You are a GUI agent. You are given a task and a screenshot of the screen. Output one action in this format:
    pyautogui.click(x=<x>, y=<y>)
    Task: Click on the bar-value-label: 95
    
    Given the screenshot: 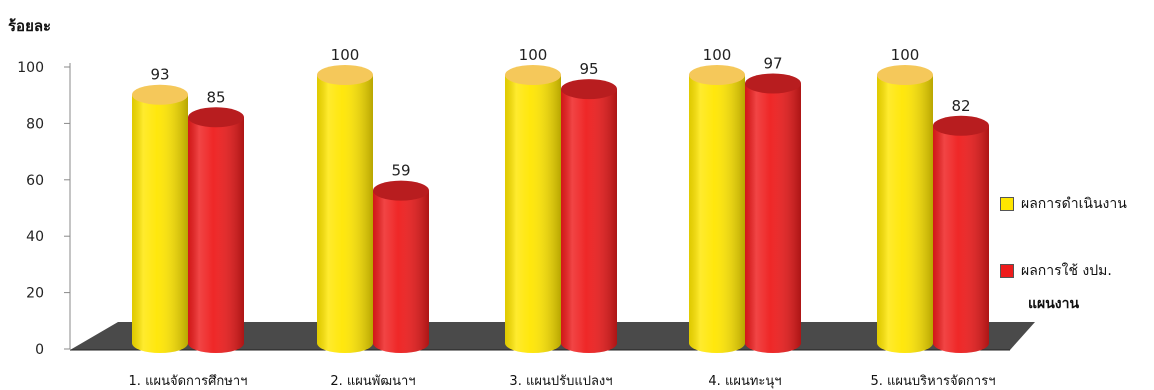 What is the action you would take?
    pyautogui.click(x=588, y=69)
    